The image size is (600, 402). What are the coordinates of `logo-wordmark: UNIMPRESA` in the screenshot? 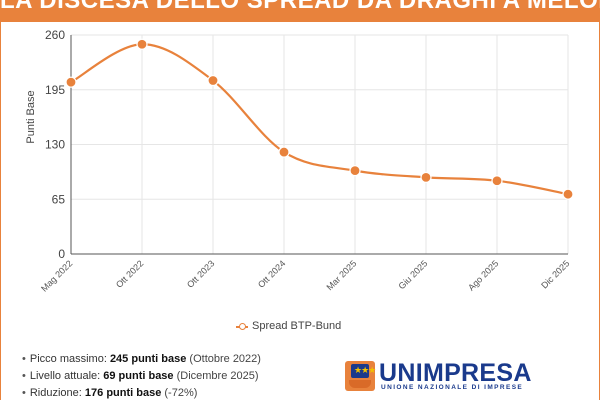 It's located at (455, 373).